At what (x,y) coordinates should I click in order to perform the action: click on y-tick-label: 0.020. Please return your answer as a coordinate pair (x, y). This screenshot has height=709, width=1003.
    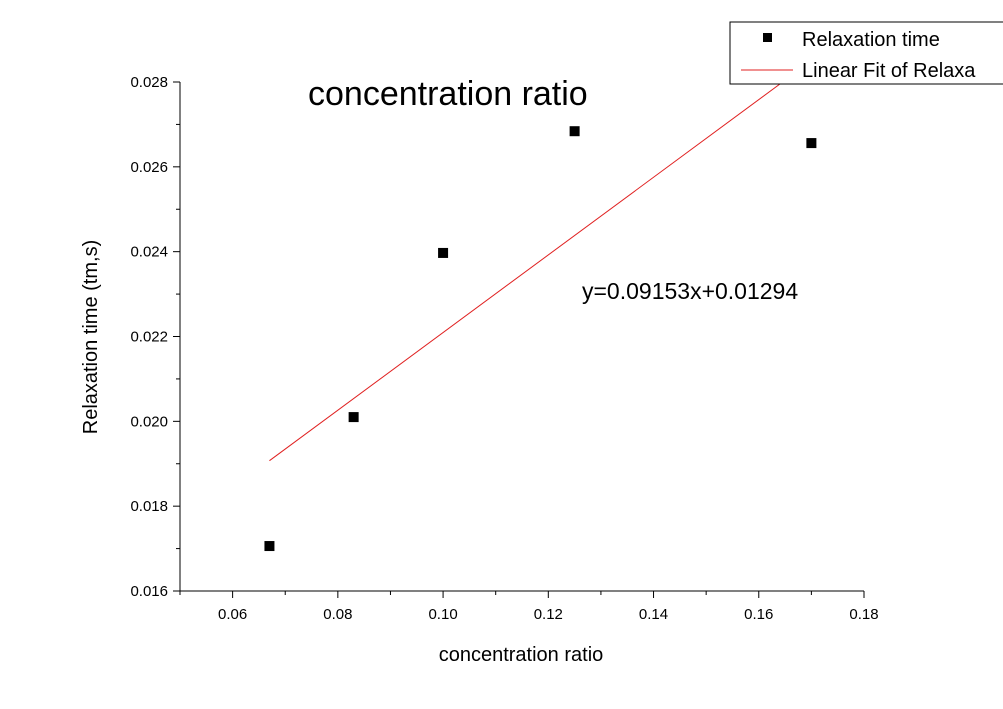
    Looking at the image, I should click on (149, 421).